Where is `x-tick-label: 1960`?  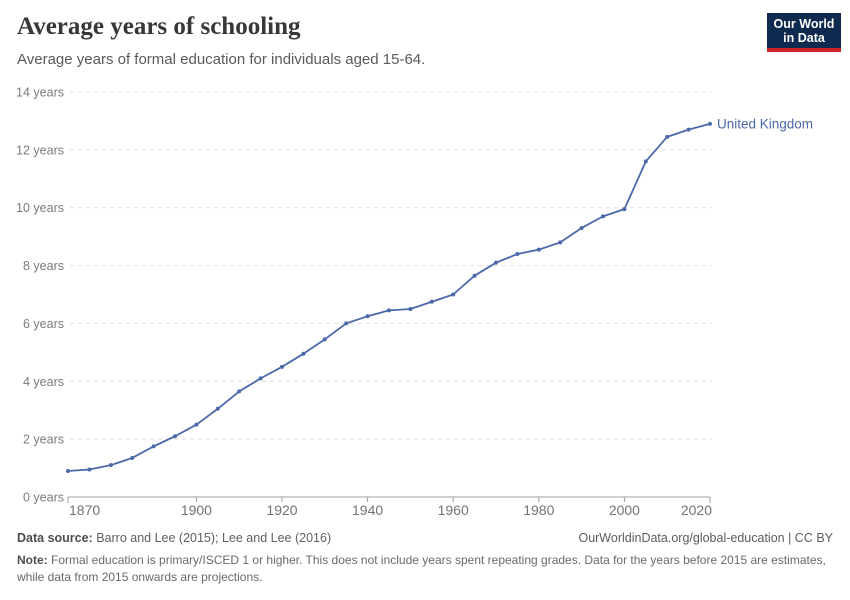
x-tick-label: 1960 is located at coordinates (453, 510).